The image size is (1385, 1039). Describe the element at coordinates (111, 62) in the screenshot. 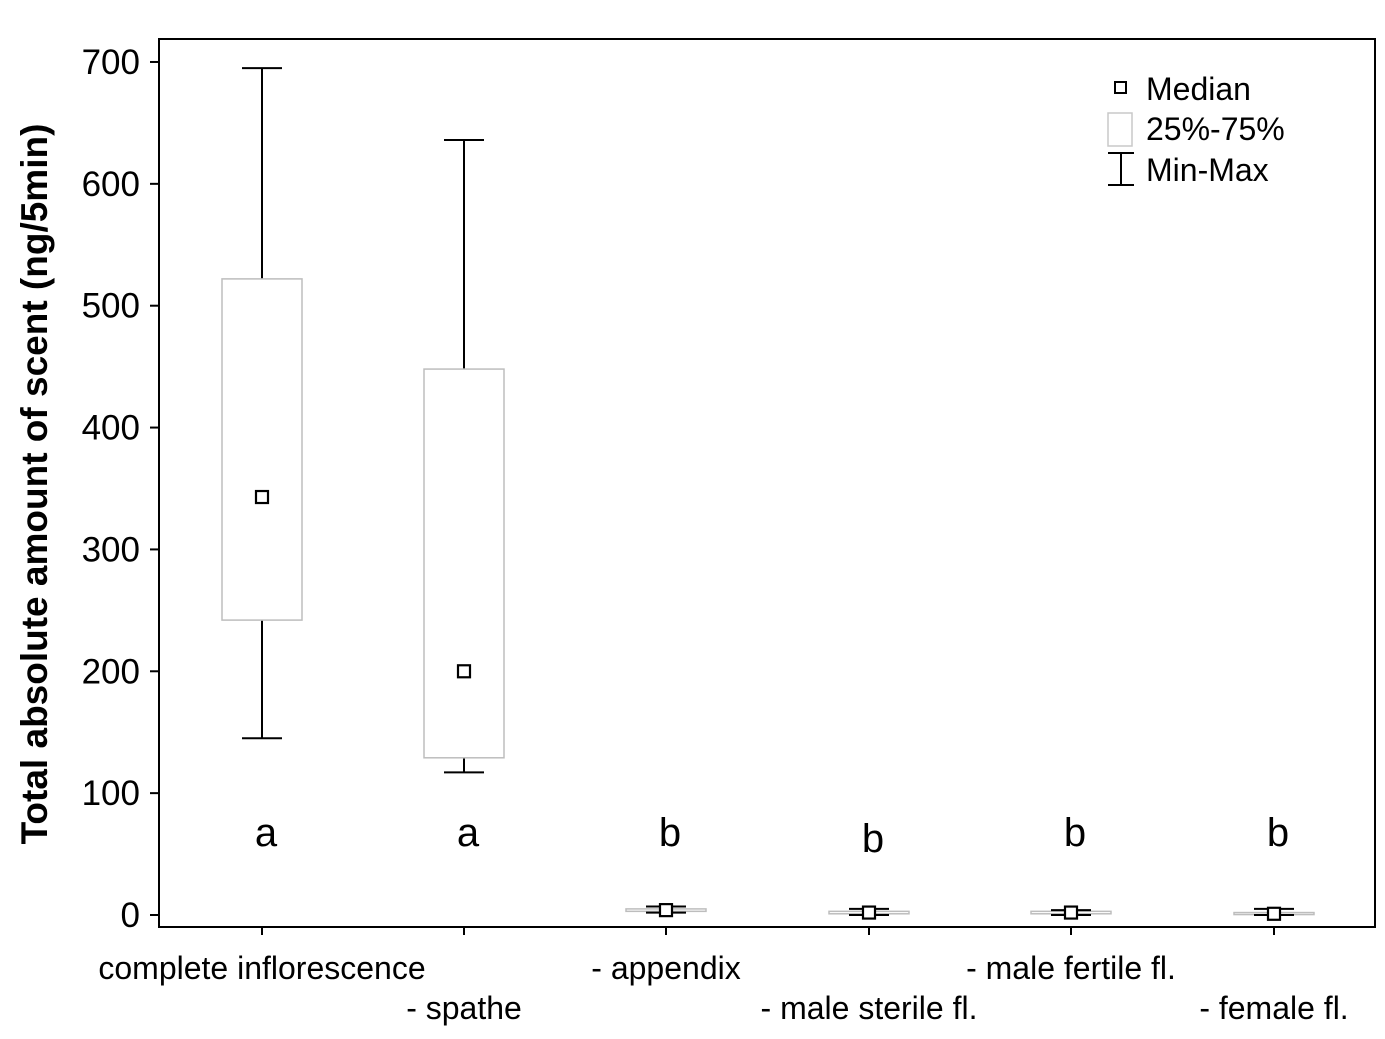

I see `y-tick-label: 700` at that location.